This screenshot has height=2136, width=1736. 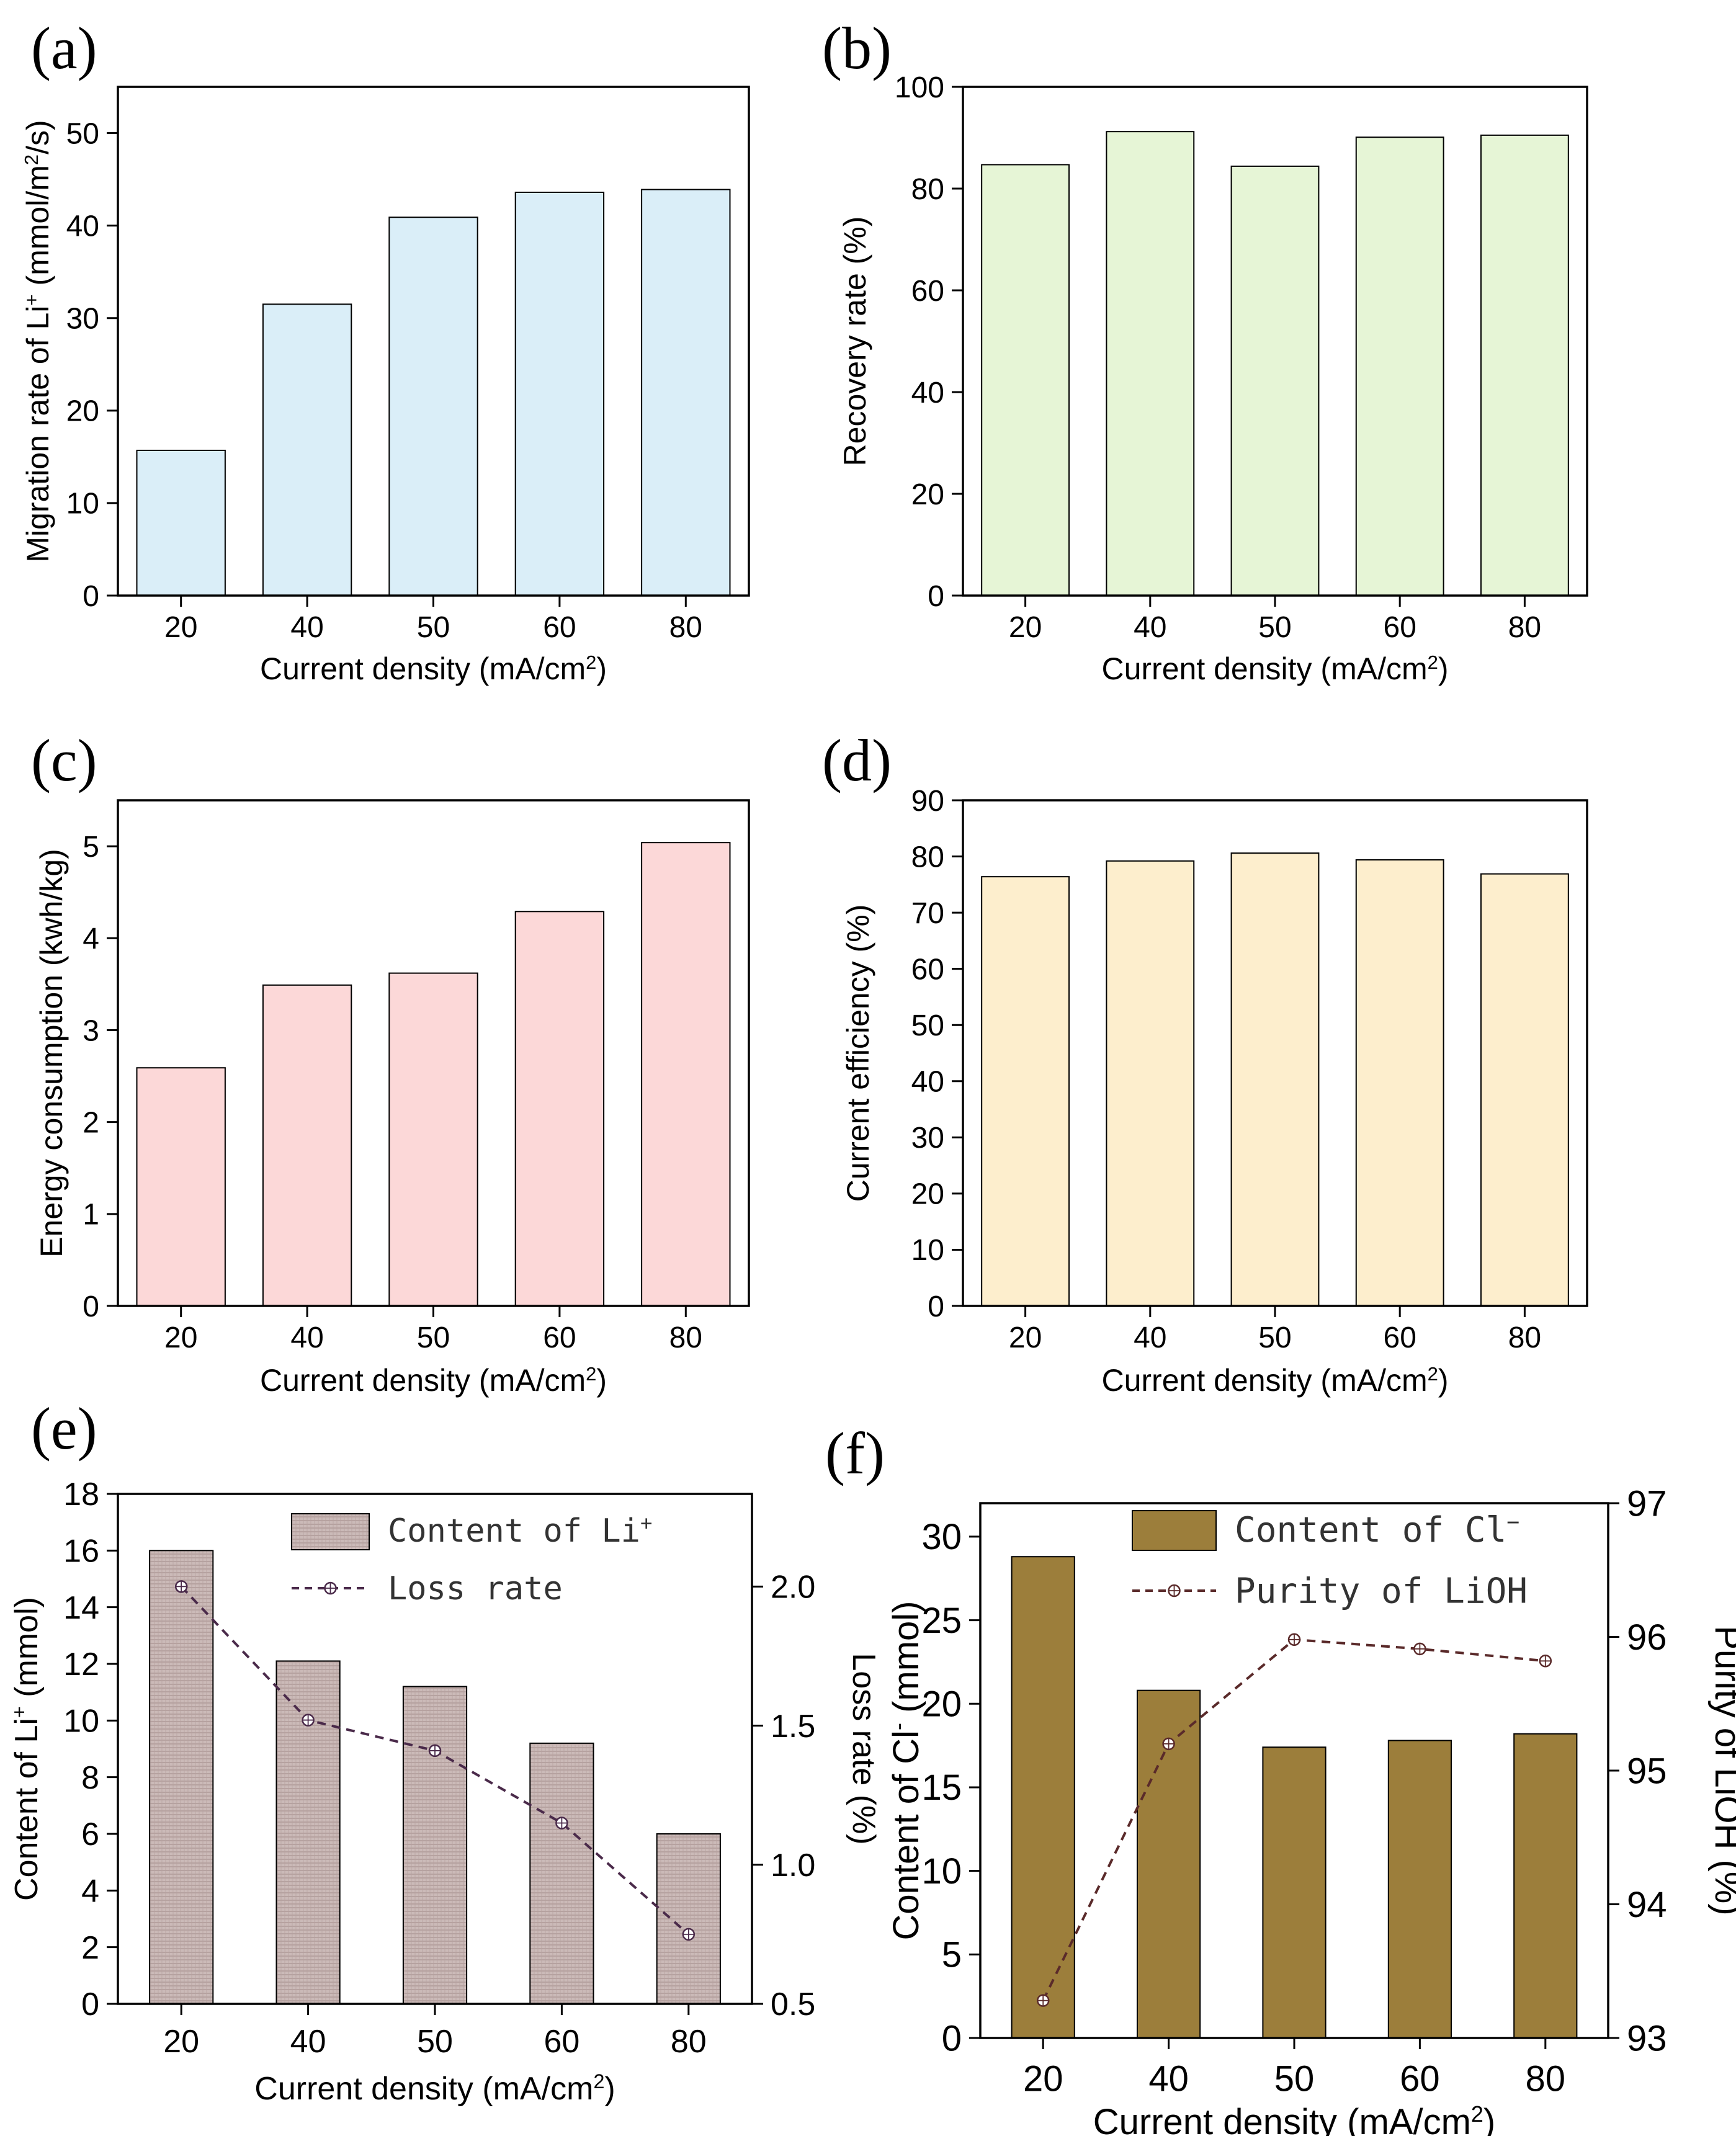 I want to click on panel-label: (d), so click(x=857, y=760).